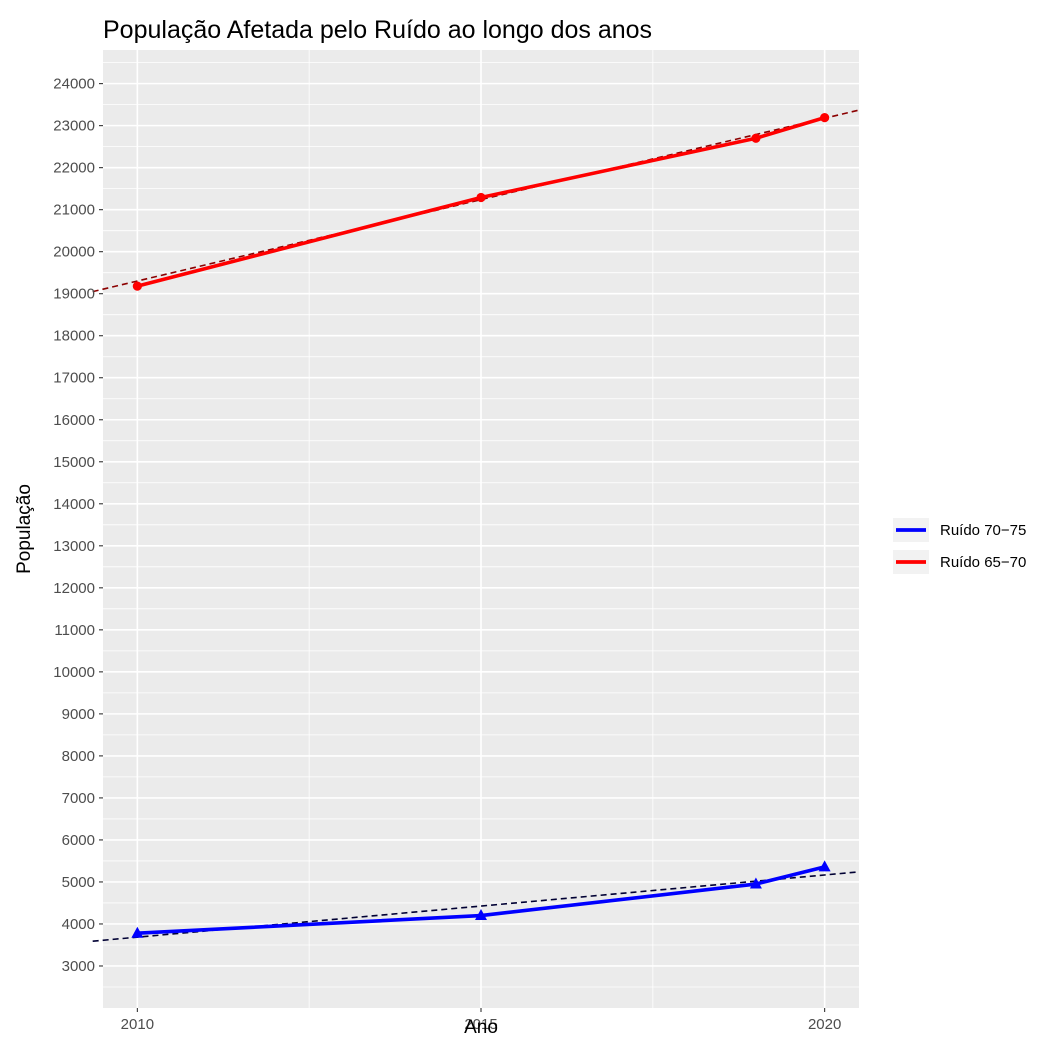 The image size is (1057, 1063). I want to click on y-tick-label: 22000, so click(74, 168).